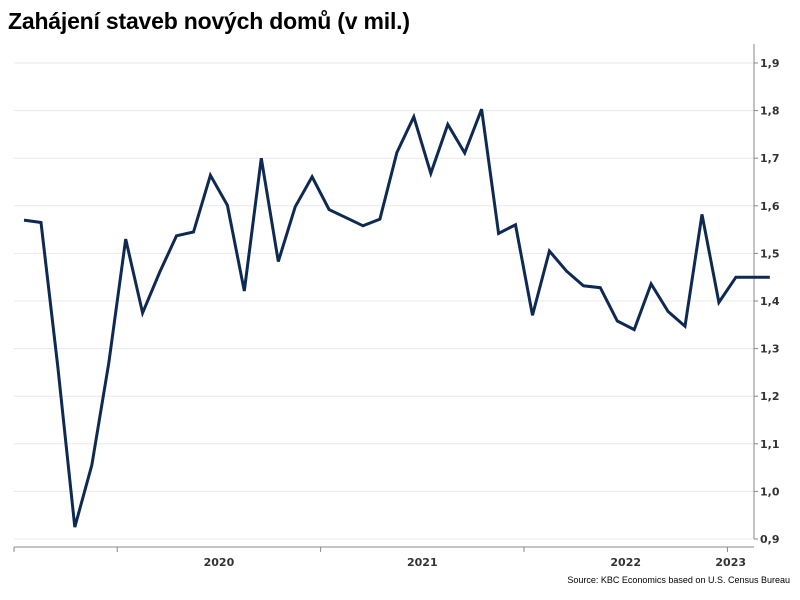  What do you see at coordinates (383, 557) in the screenshot?
I see `x-axis: 2020 2021 2022 2023` at bounding box center [383, 557].